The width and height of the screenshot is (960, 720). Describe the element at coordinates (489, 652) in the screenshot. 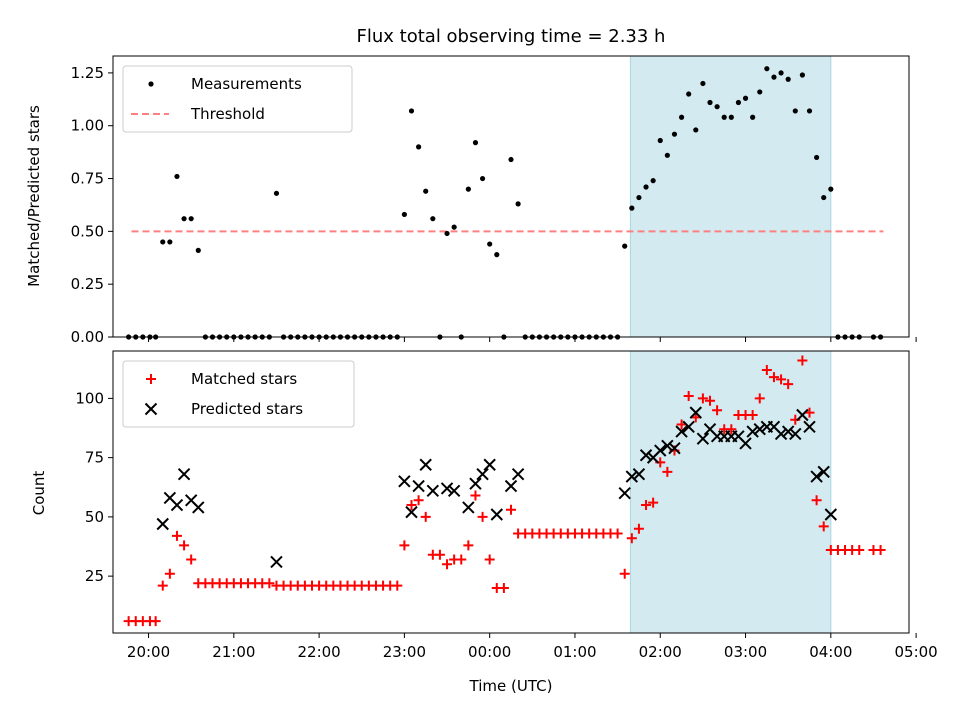

I see `x-tick-label: 00:00` at that location.